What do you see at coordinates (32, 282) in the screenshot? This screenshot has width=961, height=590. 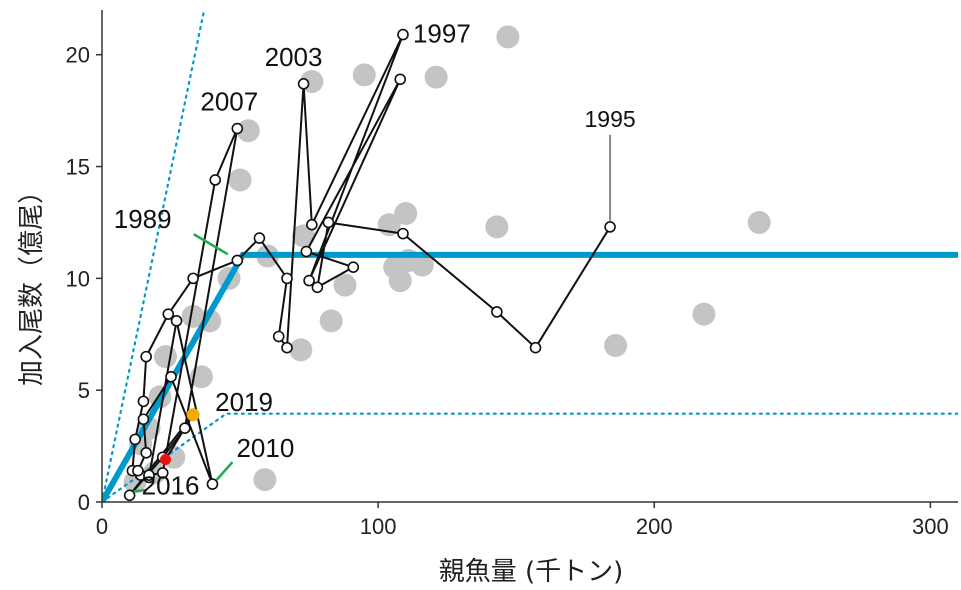 I see `y-axis-title: 加入尾数（億尾）` at bounding box center [32, 282].